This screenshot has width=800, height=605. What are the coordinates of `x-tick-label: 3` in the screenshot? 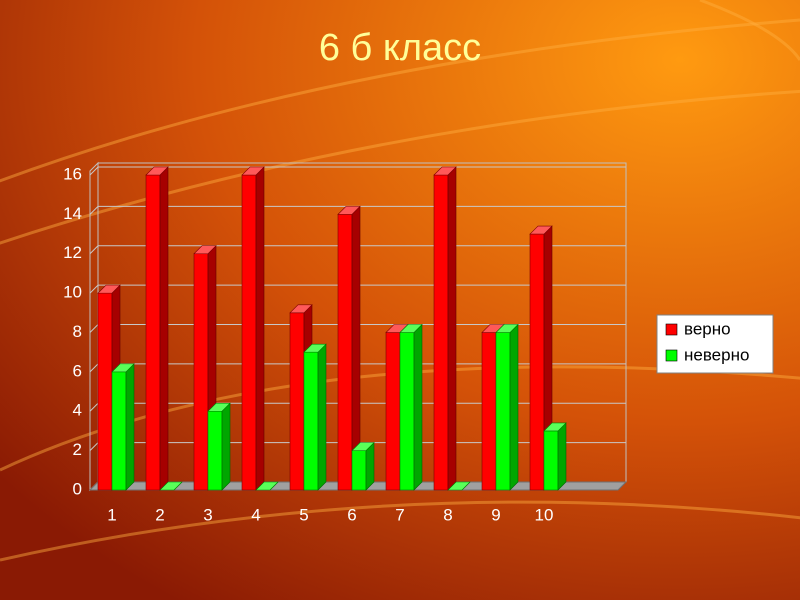 It's located at (207, 514).